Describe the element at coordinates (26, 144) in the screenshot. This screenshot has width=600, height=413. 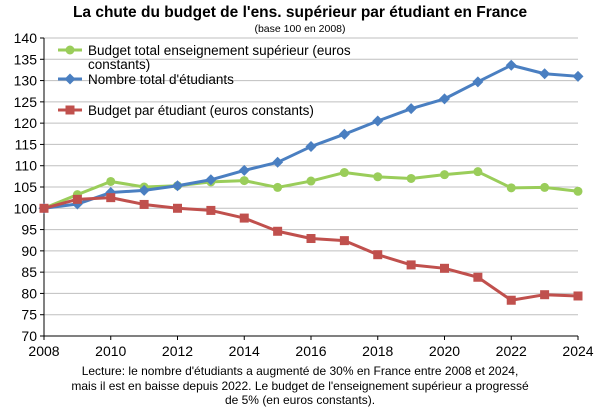
I see `y-tick-label: 115` at that location.